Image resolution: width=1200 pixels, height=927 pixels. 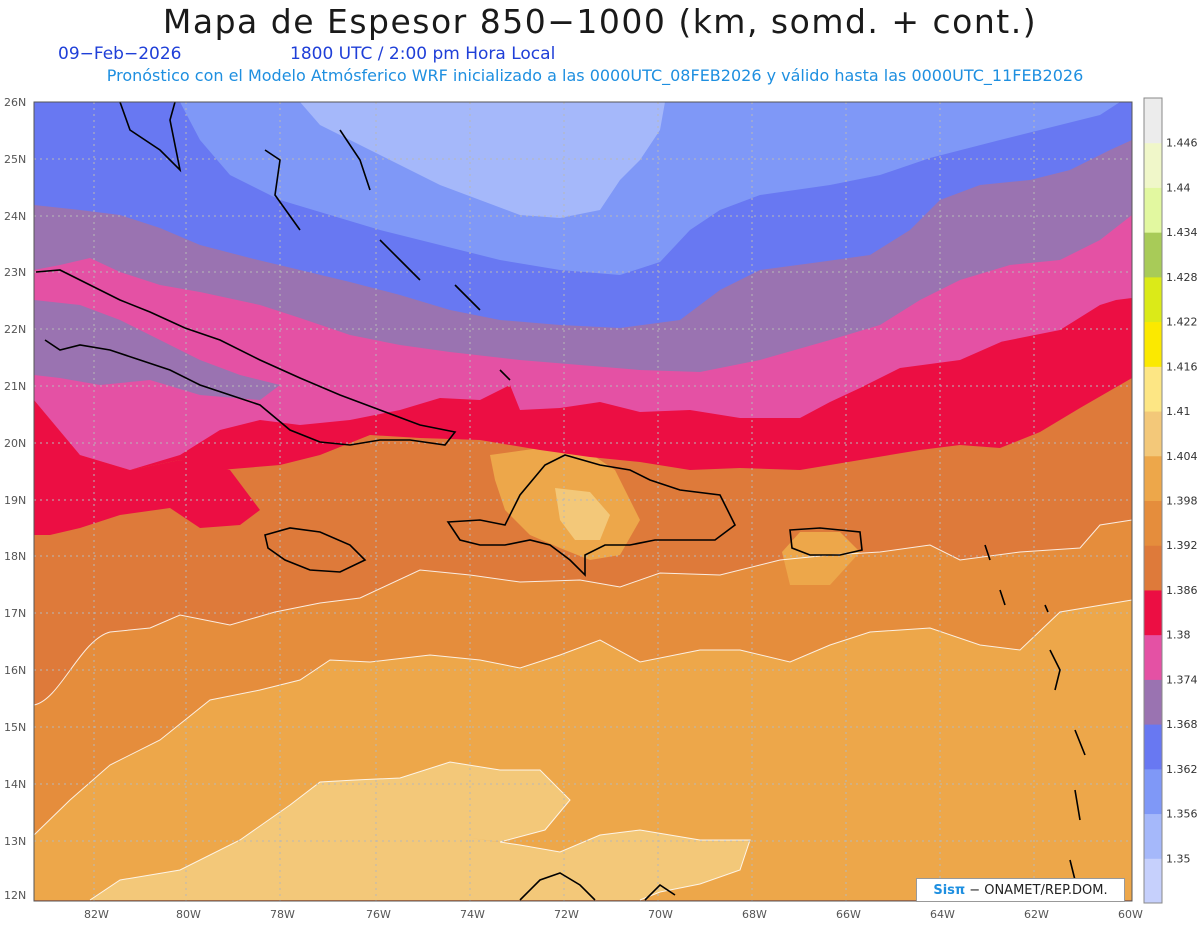 What do you see at coordinates (597, 886) in the screenshot?
I see `coast-venezuela` at bounding box center [597, 886].